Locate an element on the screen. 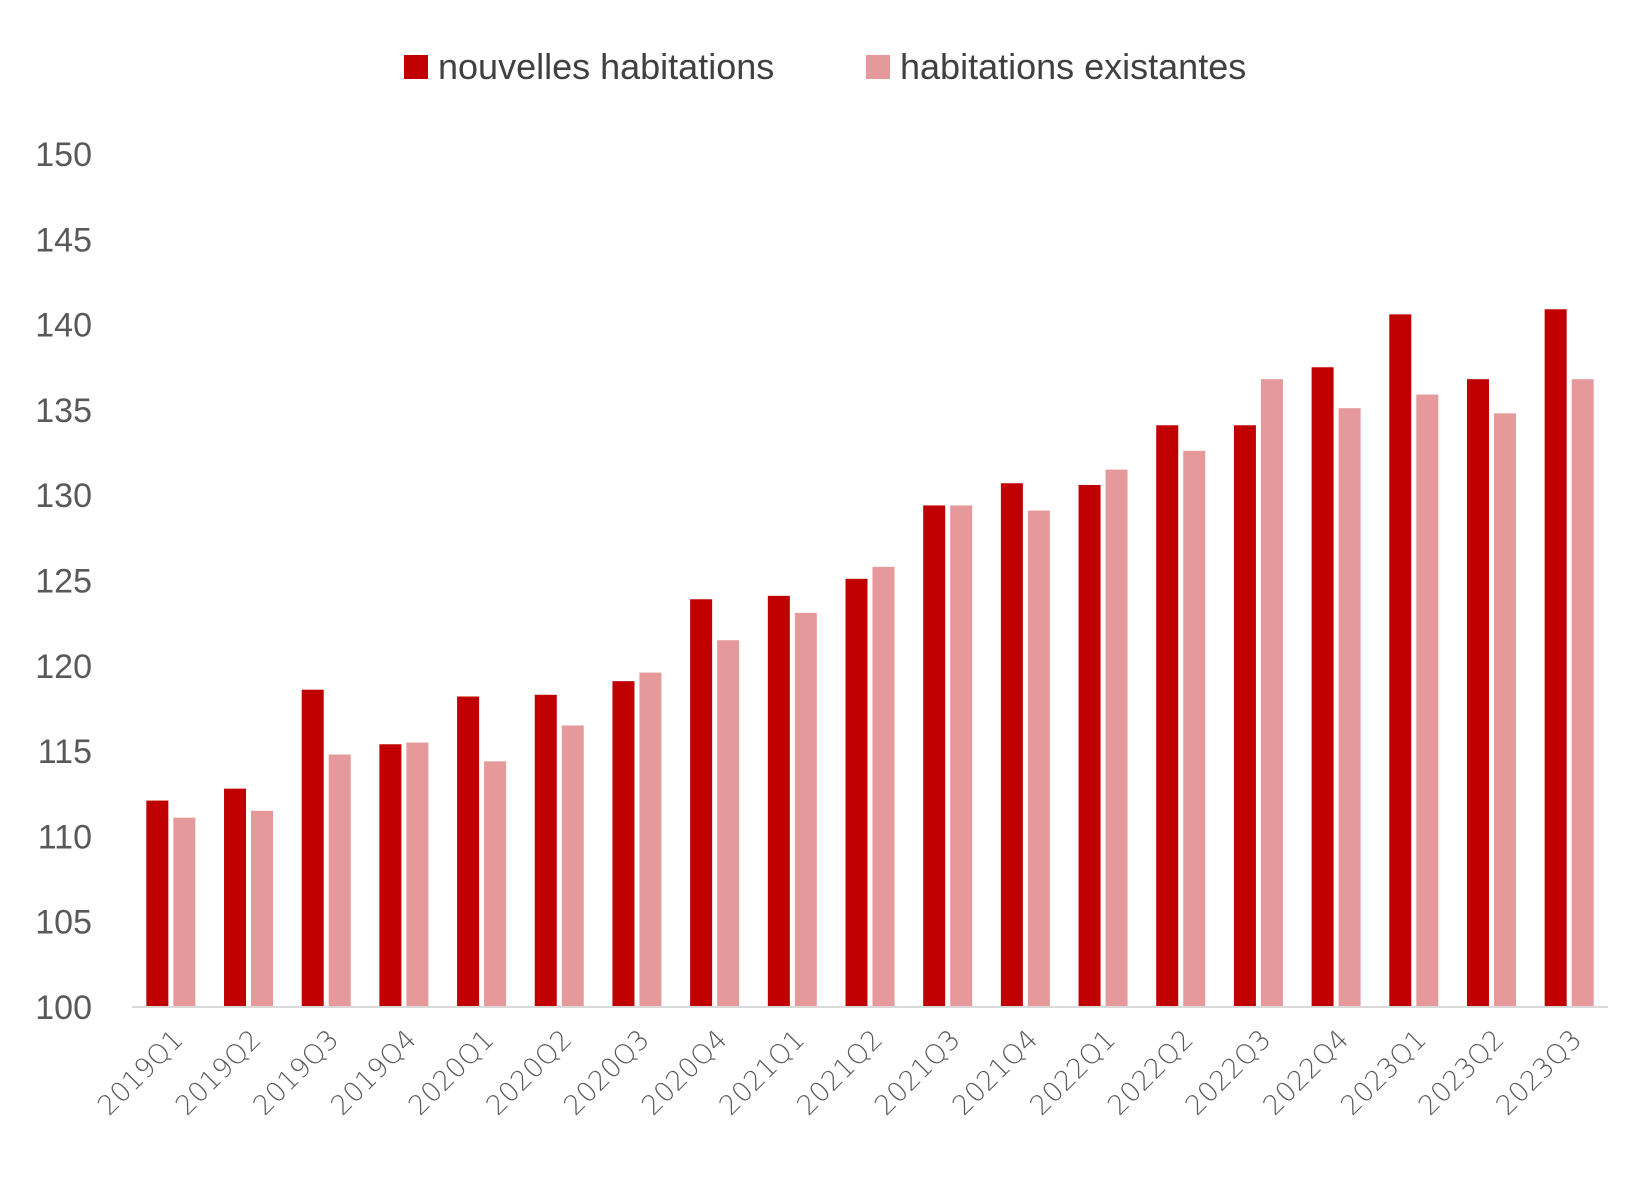 Image resolution: width=1648 pixels, height=1196 pixels. bar-habitations-existantes-2019Q2 is located at coordinates (262, 908).